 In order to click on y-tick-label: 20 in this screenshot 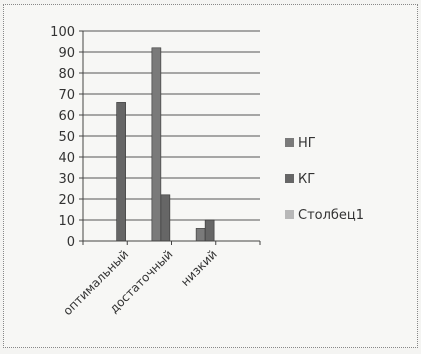, I will do `click(66, 200)`.